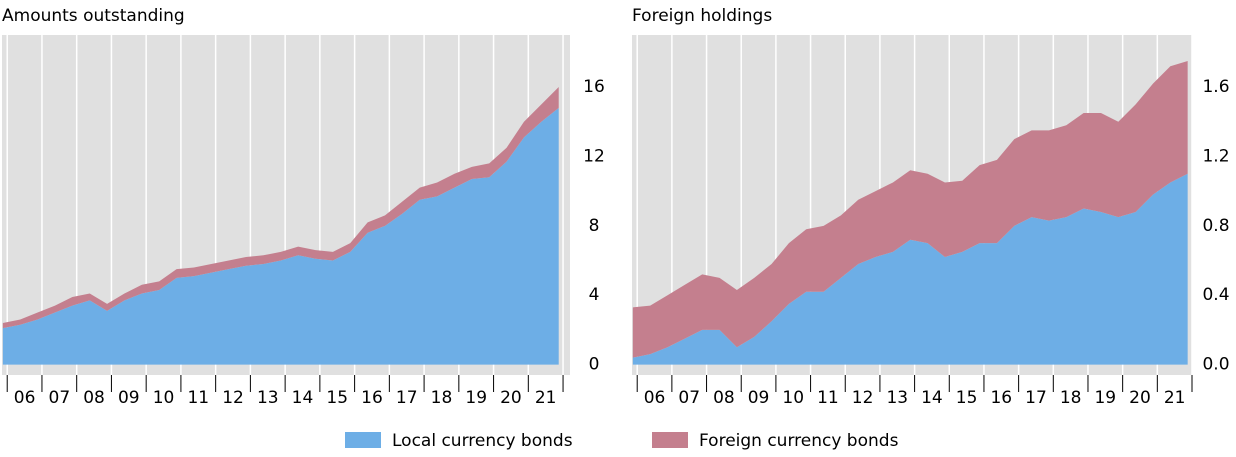 The height and width of the screenshot is (457, 1236). What do you see at coordinates (594, 365) in the screenshot?
I see `y-tick-label: 0` at bounding box center [594, 365].